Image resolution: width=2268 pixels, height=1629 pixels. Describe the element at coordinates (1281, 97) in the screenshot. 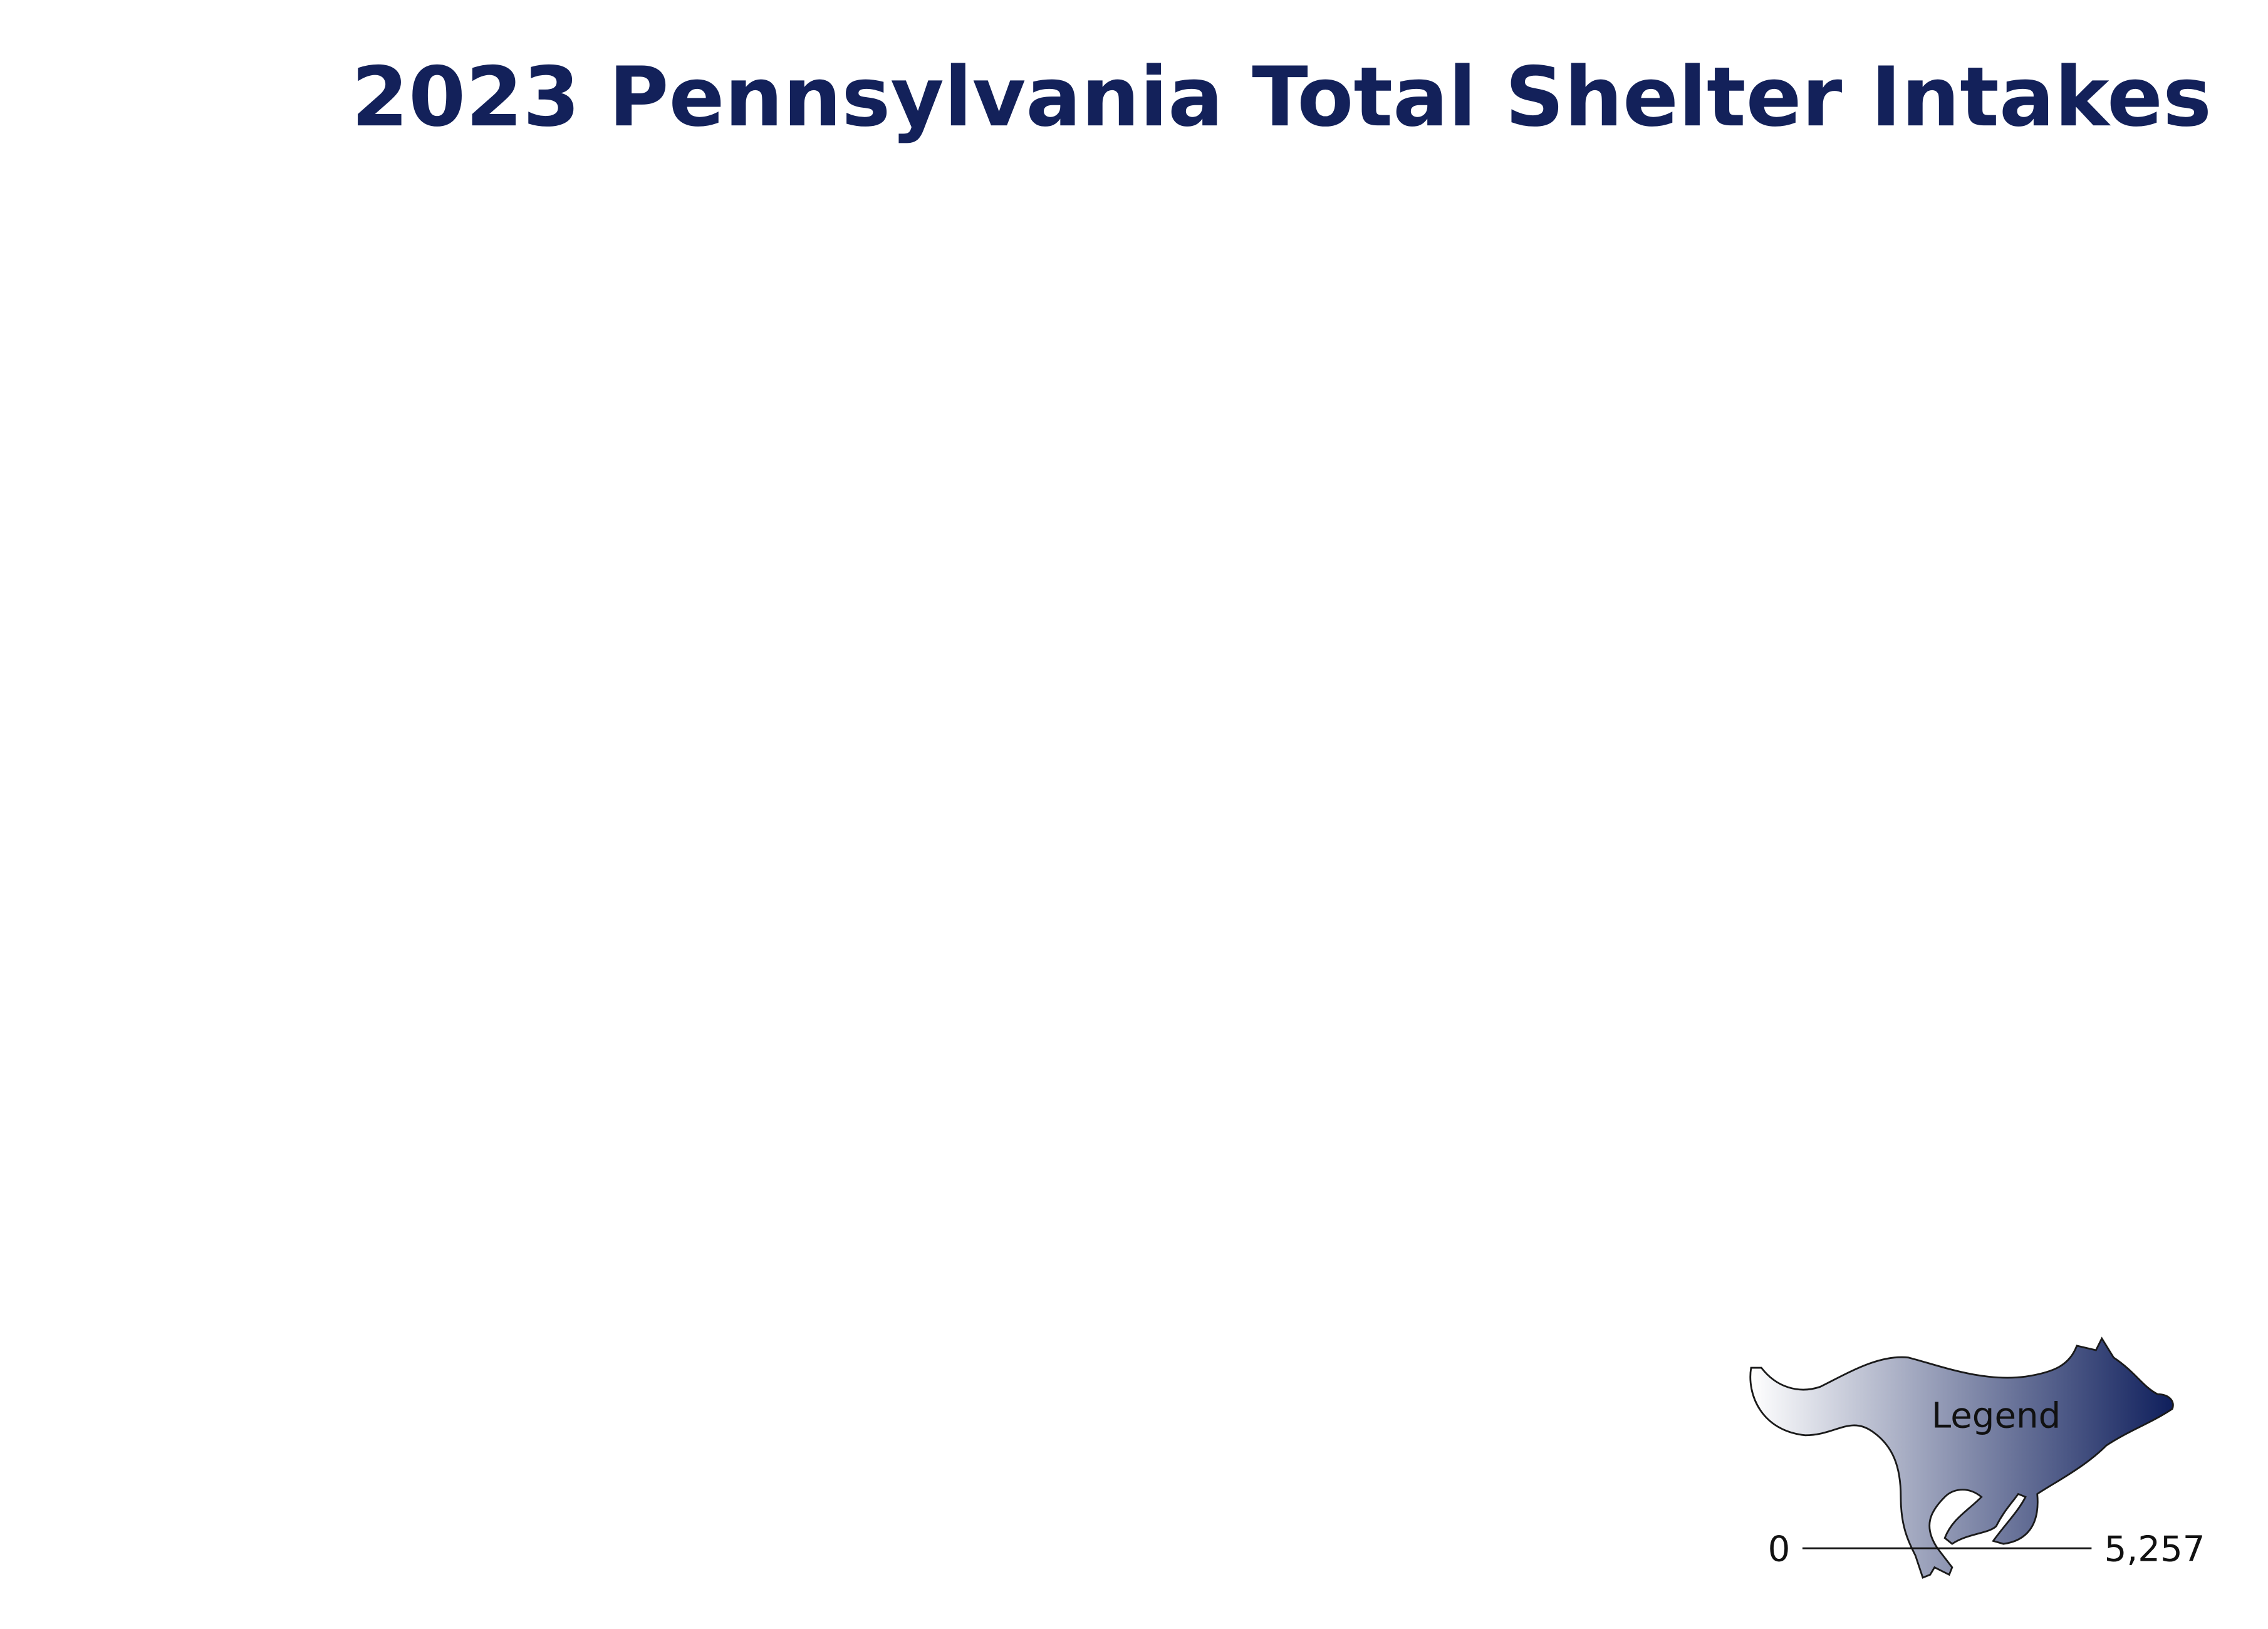

I see `map-title: 2023 Pennsylvania Total Shelter Intakes` at that location.